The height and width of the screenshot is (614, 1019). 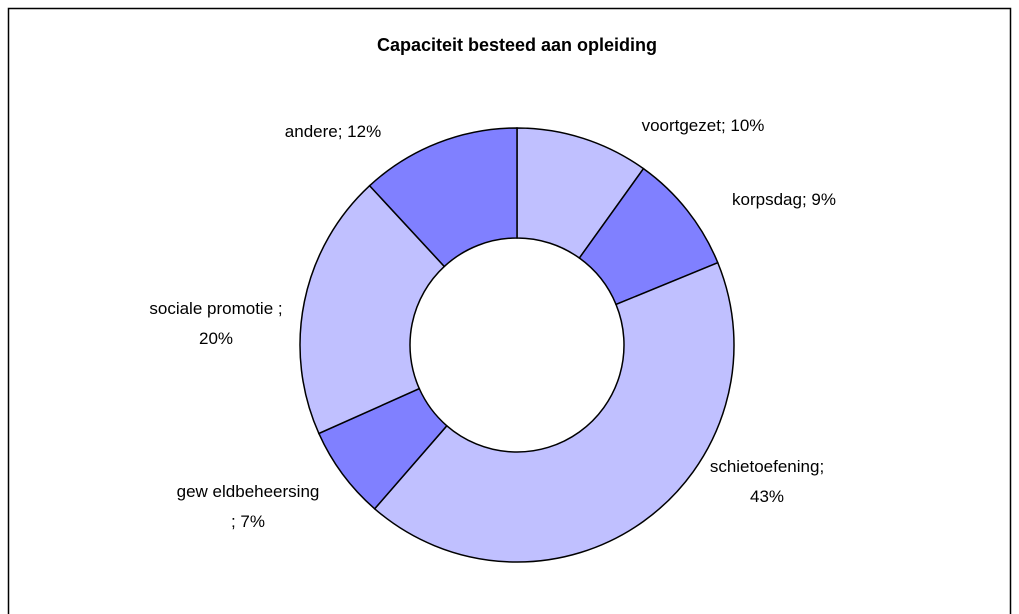 I want to click on data-label: andere; 12%, so click(x=333, y=131).